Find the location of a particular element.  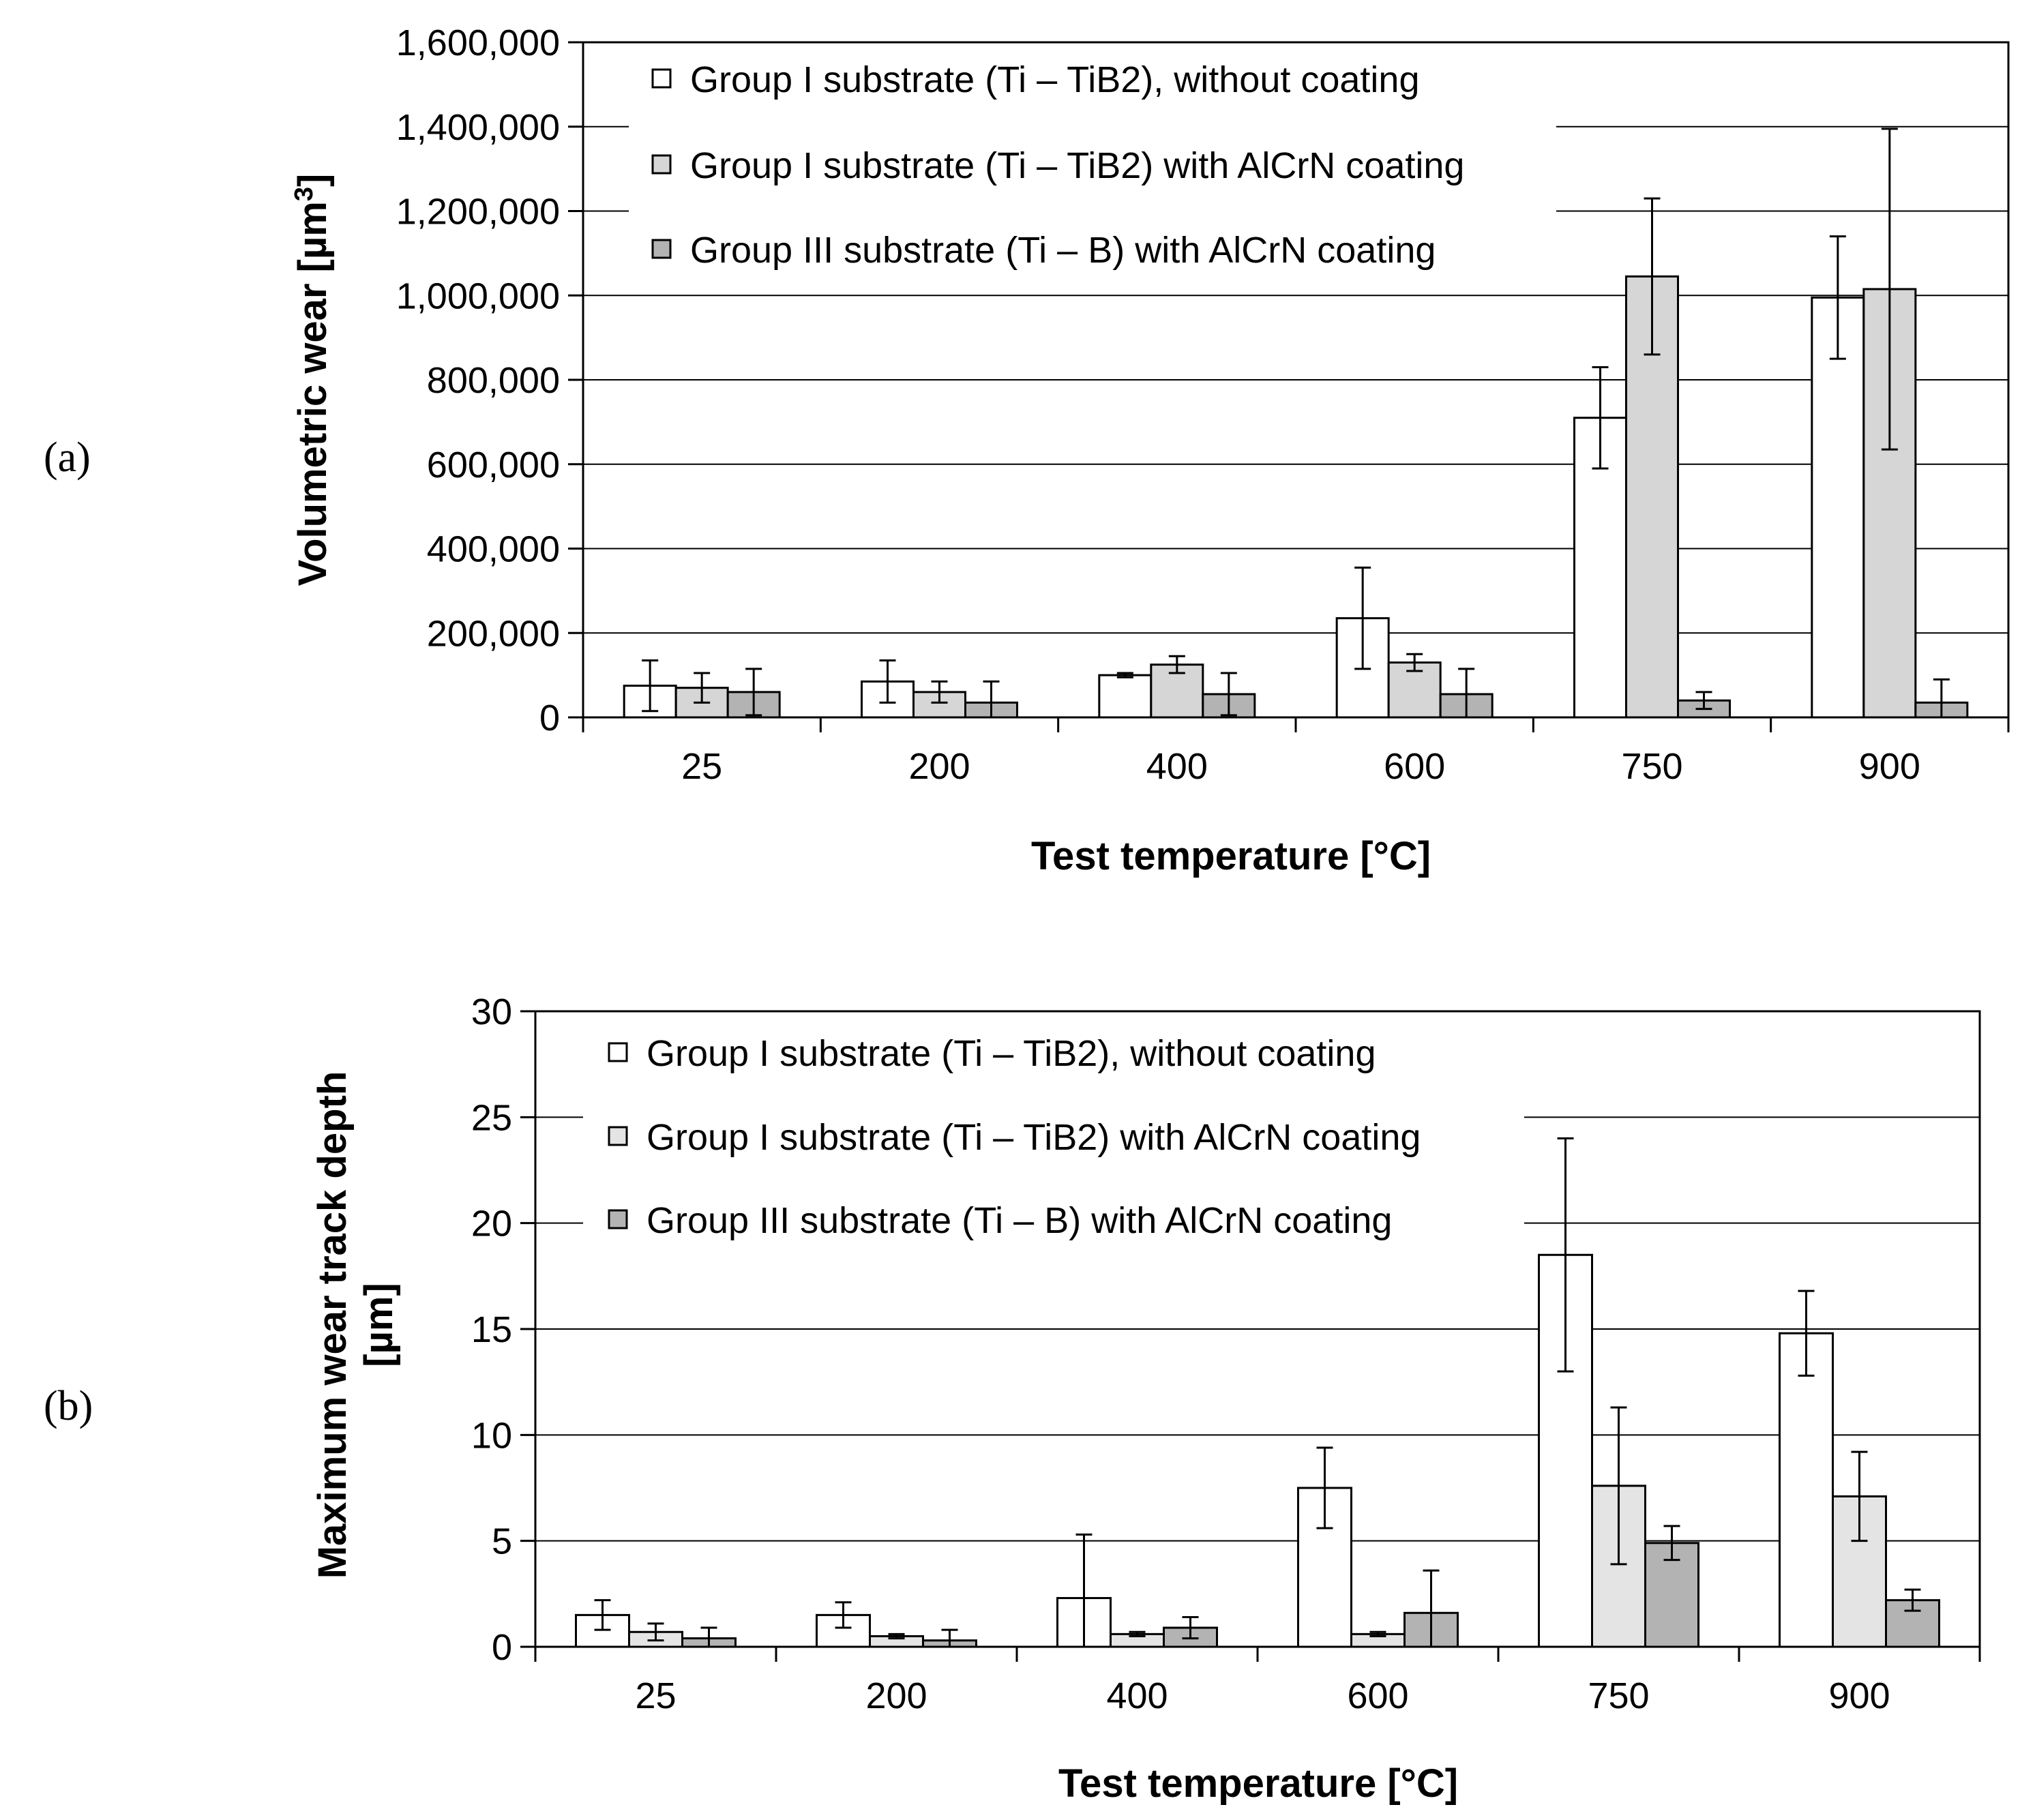

chart-a-y-tick-label: 200,000 is located at coordinates (493, 633).